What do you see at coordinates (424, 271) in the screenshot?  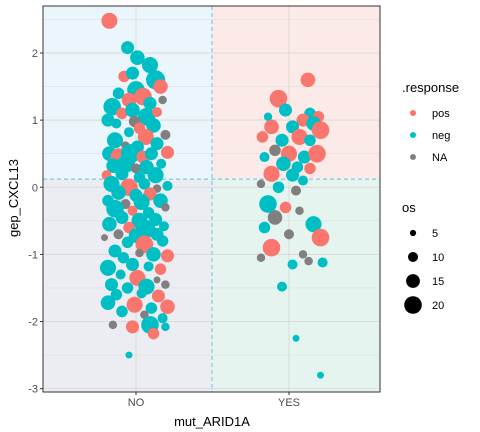 I see `legend-size-items: 5 10 15 20` at bounding box center [424, 271].